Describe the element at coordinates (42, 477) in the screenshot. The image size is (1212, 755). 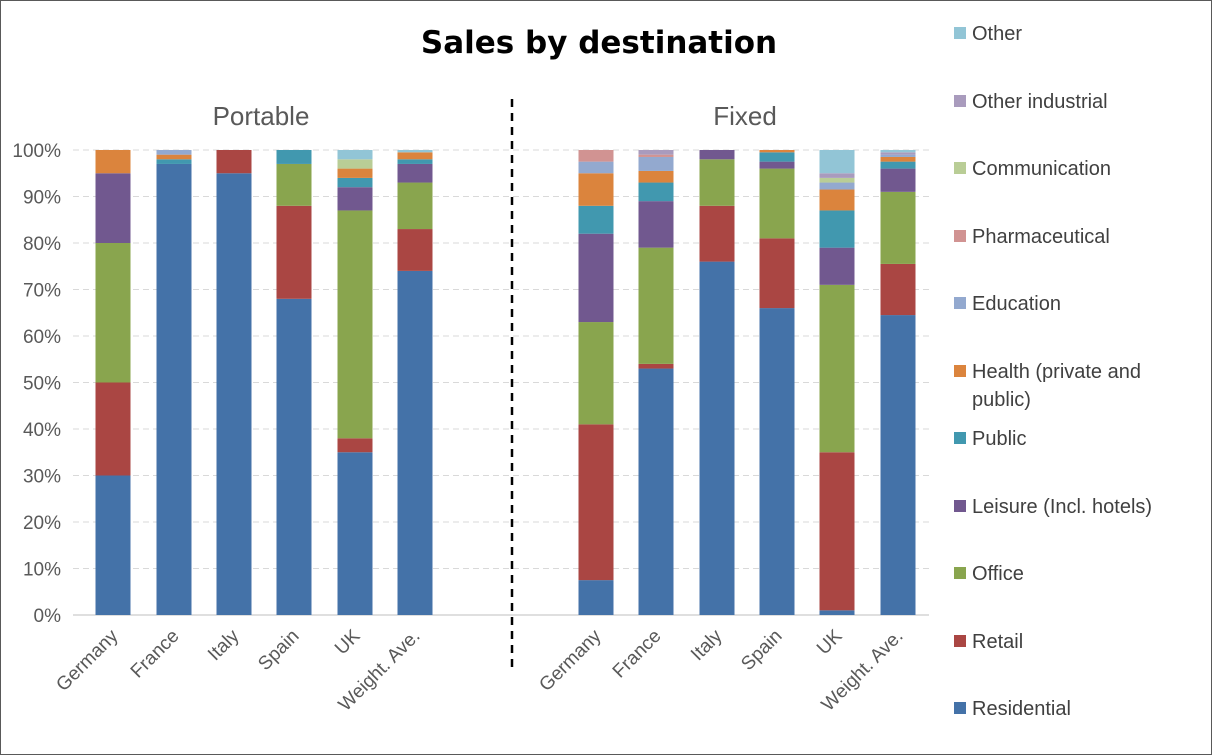
I see `y-tick-label: 30%` at that location.